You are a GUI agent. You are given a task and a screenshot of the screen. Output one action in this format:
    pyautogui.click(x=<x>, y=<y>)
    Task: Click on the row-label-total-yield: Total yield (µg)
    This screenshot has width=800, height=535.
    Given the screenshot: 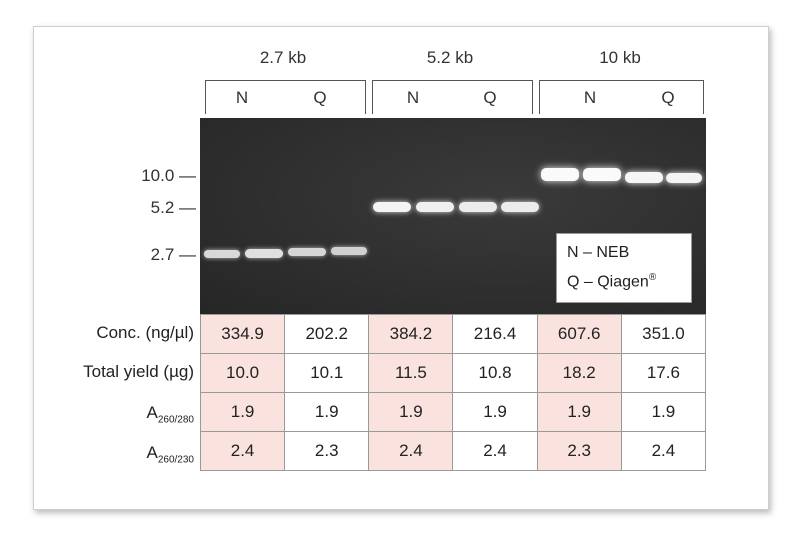 What is the action you would take?
    pyautogui.click(x=138, y=371)
    